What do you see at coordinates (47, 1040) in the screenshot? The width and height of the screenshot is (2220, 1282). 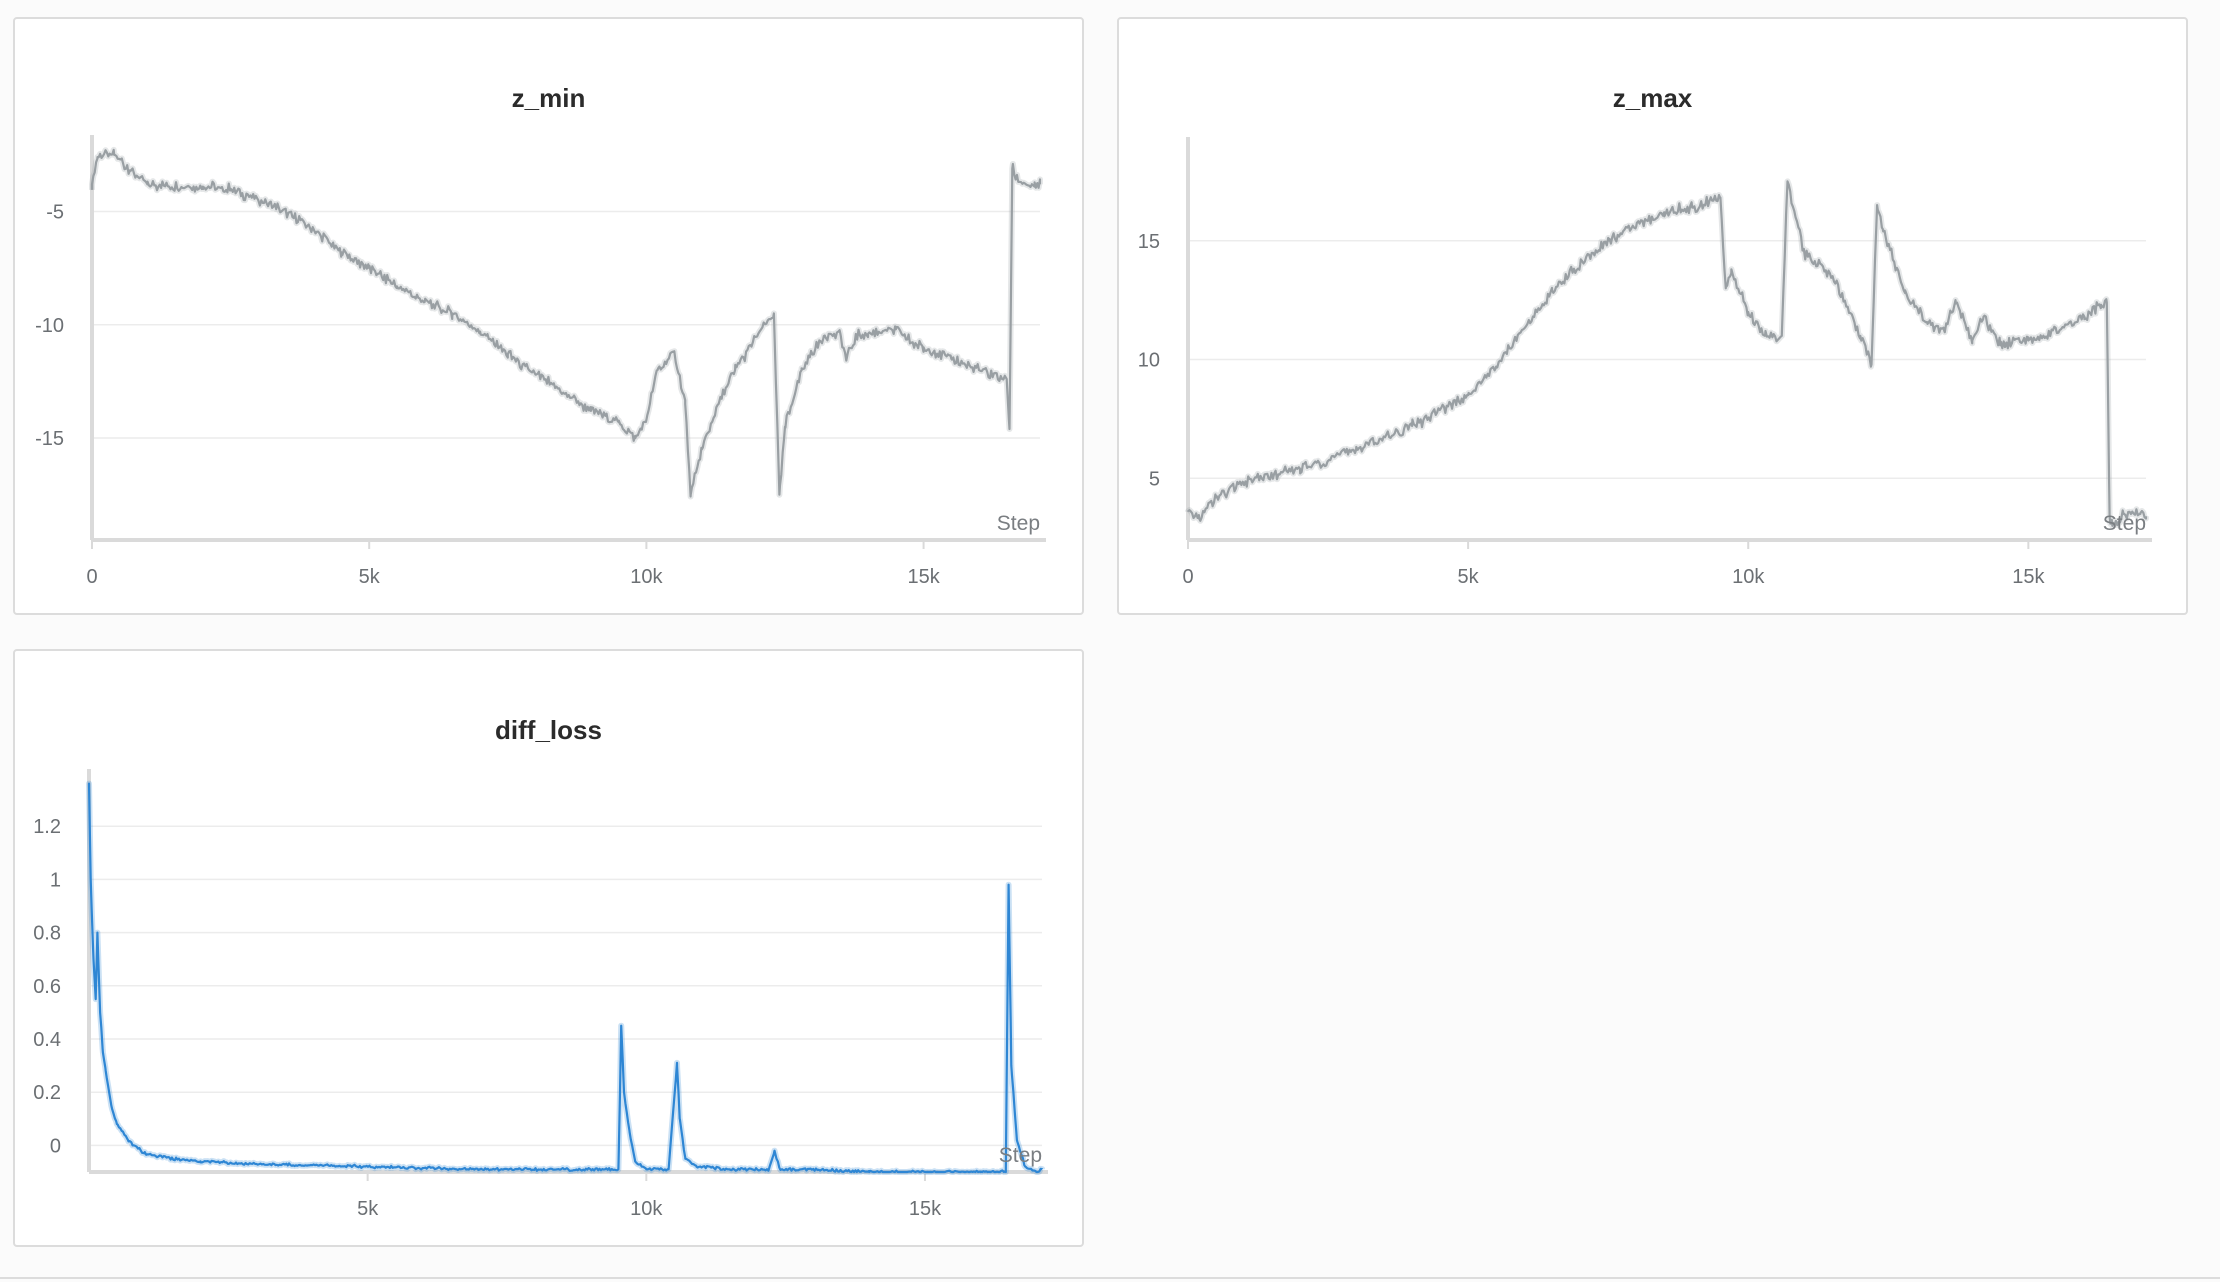 I see `y-tick-label: 0.4` at bounding box center [47, 1040].